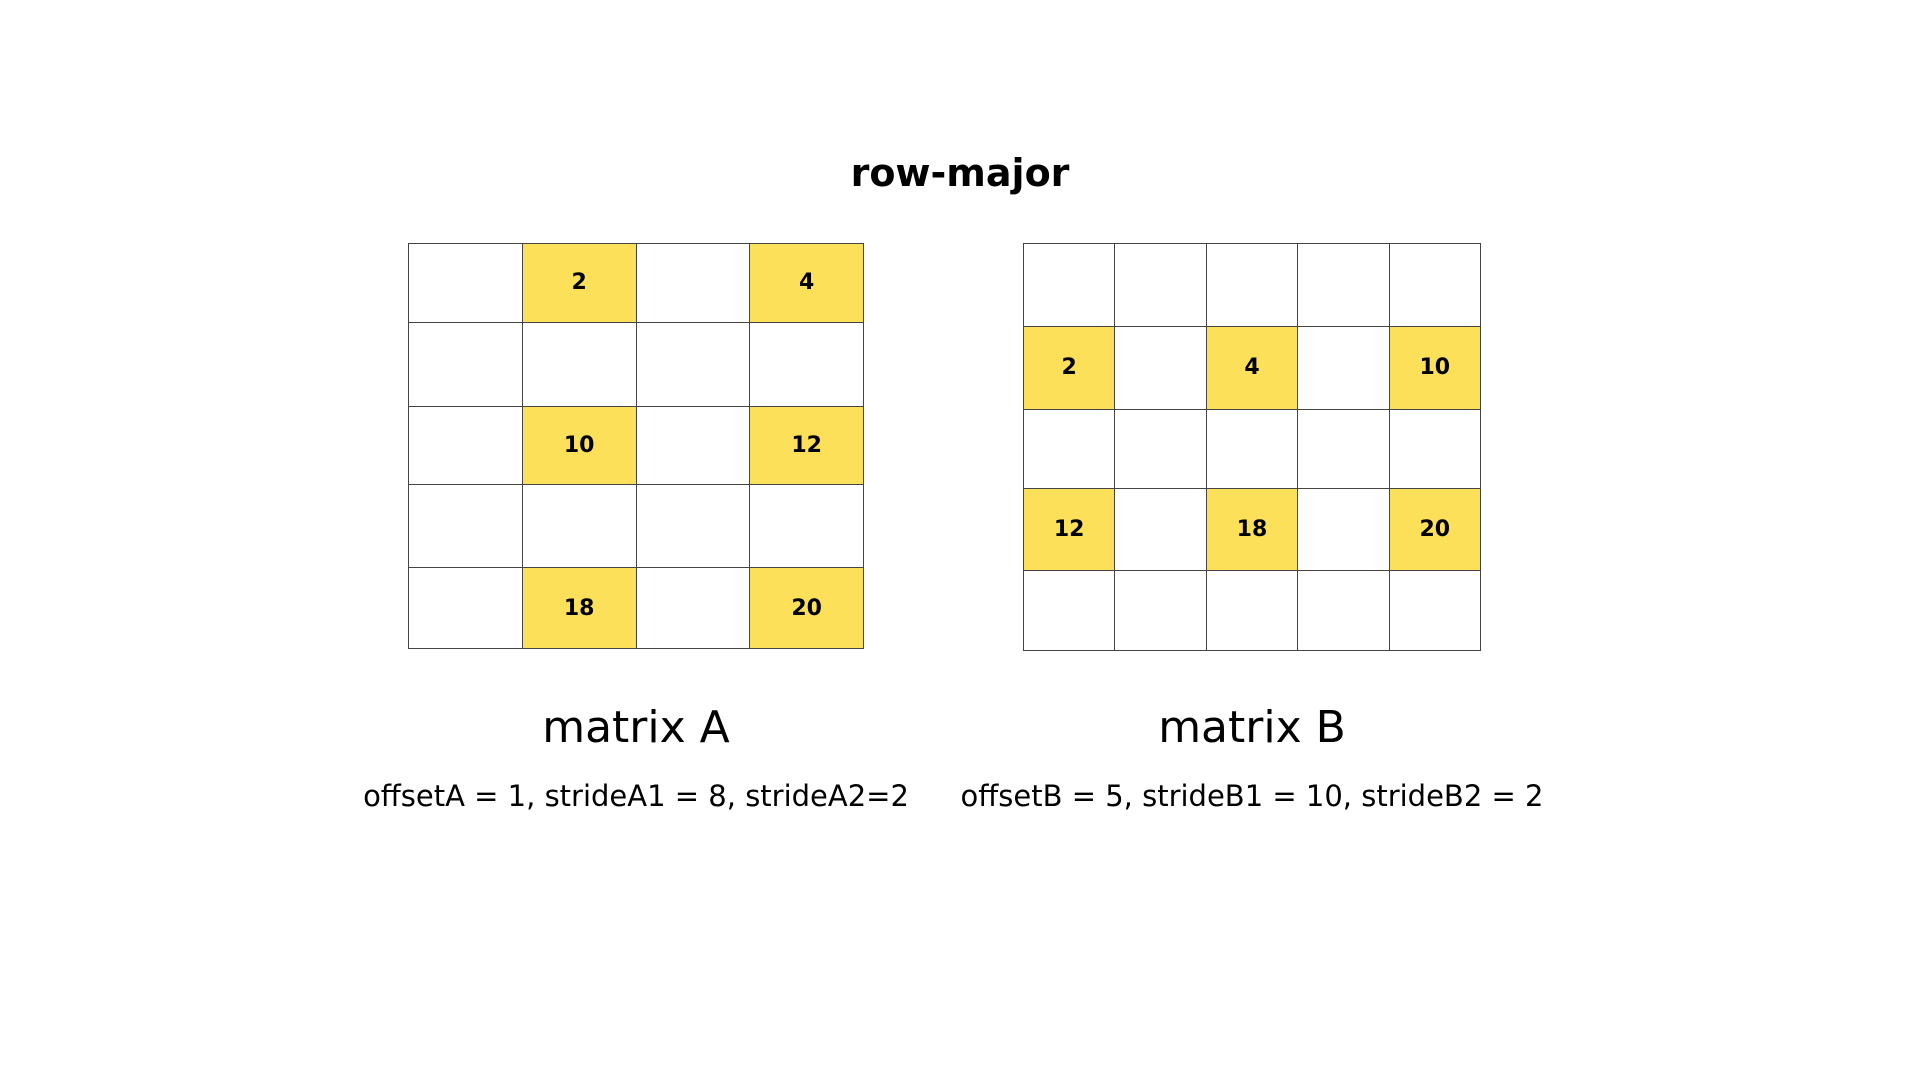 The width and height of the screenshot is (1920, 1080). What do you see at coordinates (807, 283) in the screenshot?
I see `matrix-a-cell: 4` at bounding box center [807, 283].